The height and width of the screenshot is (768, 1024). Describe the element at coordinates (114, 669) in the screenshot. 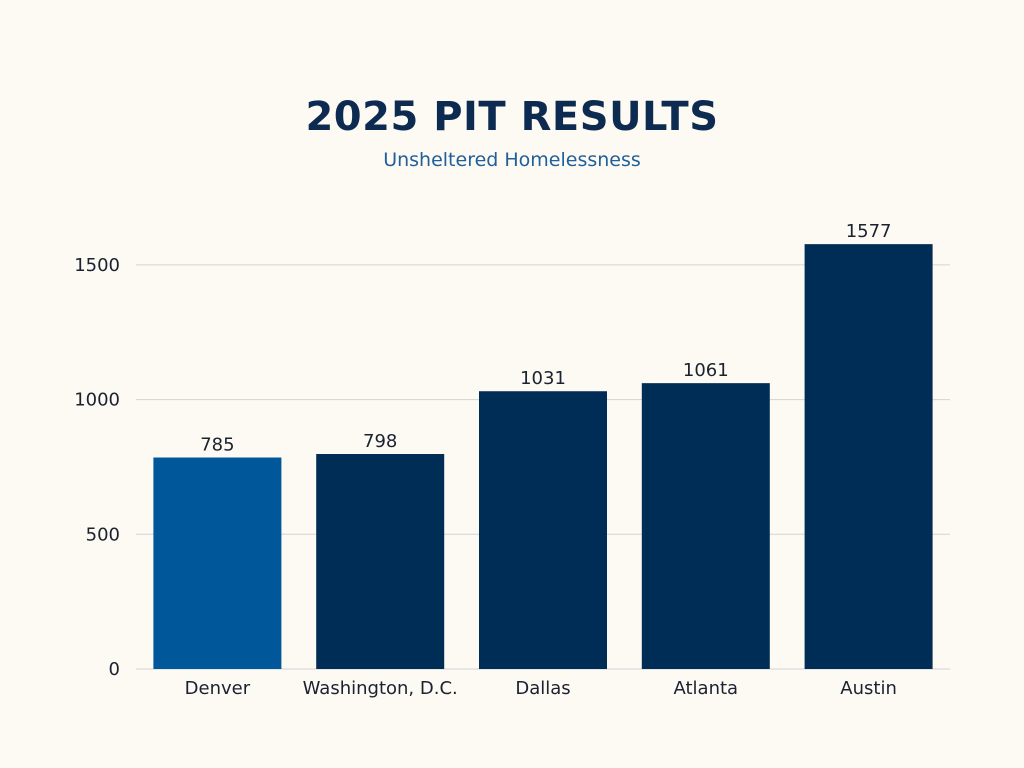

I see `y-tick-label: 0` at that location.